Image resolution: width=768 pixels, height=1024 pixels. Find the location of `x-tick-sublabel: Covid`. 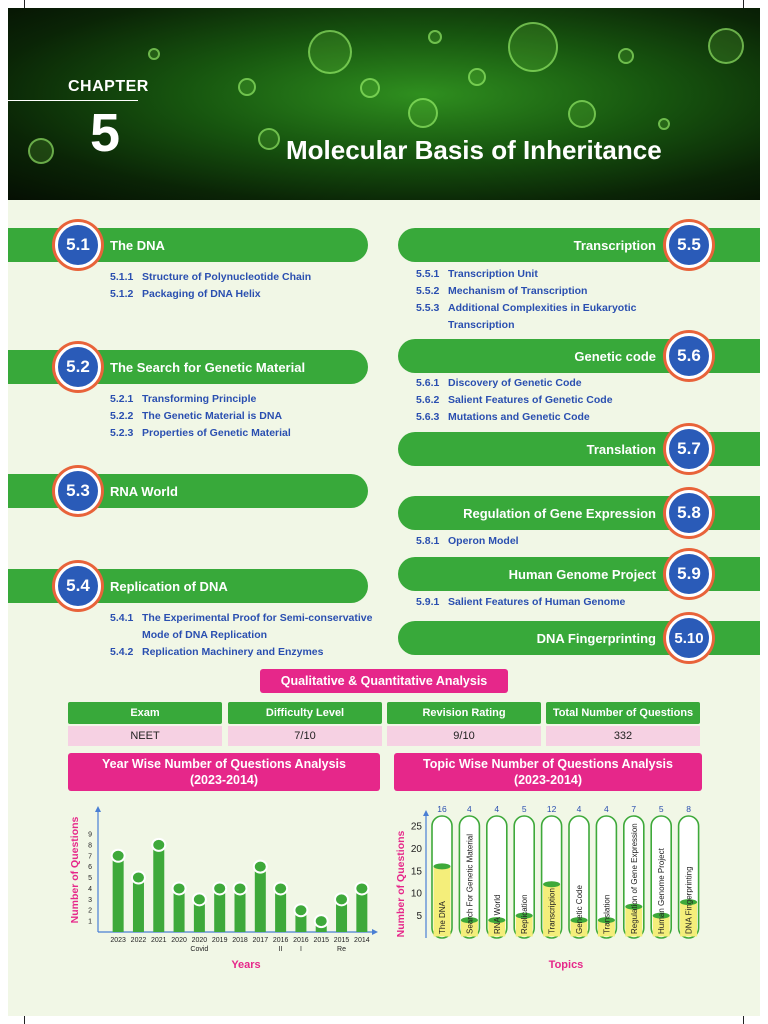

x-tick-sublabel: Covid is located at coordinates (199, 949).